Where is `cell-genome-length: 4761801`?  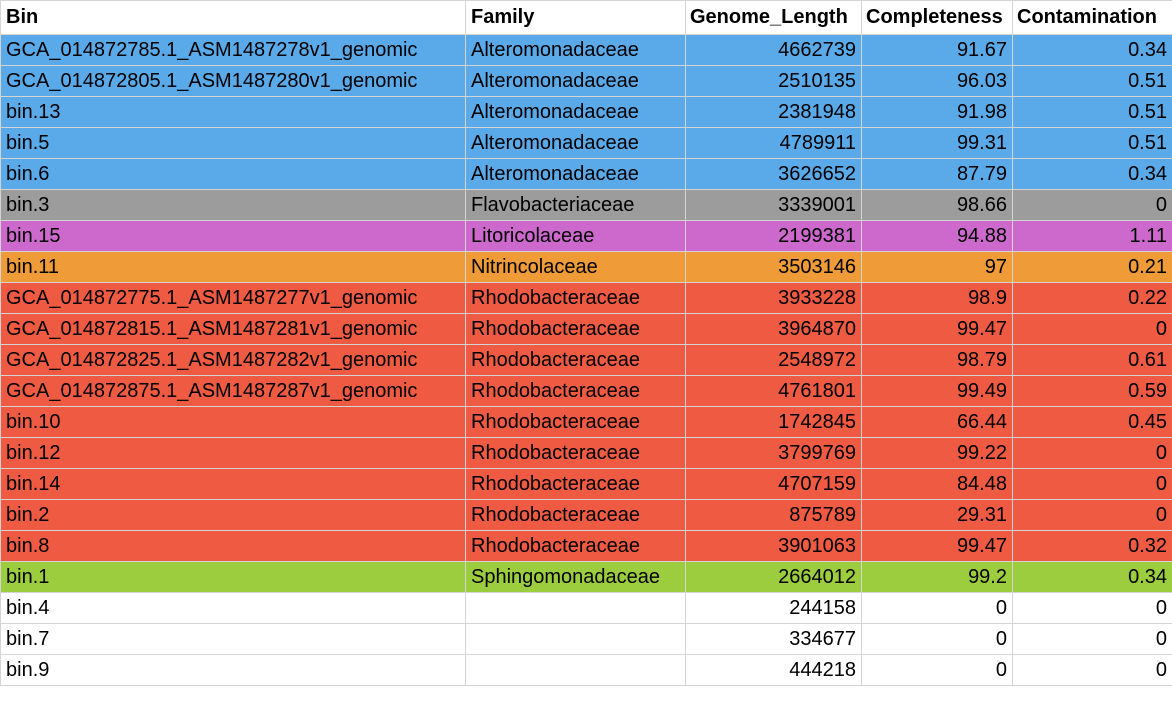 cell-genome-length: 4761801 is located at coordinates (773, 391).